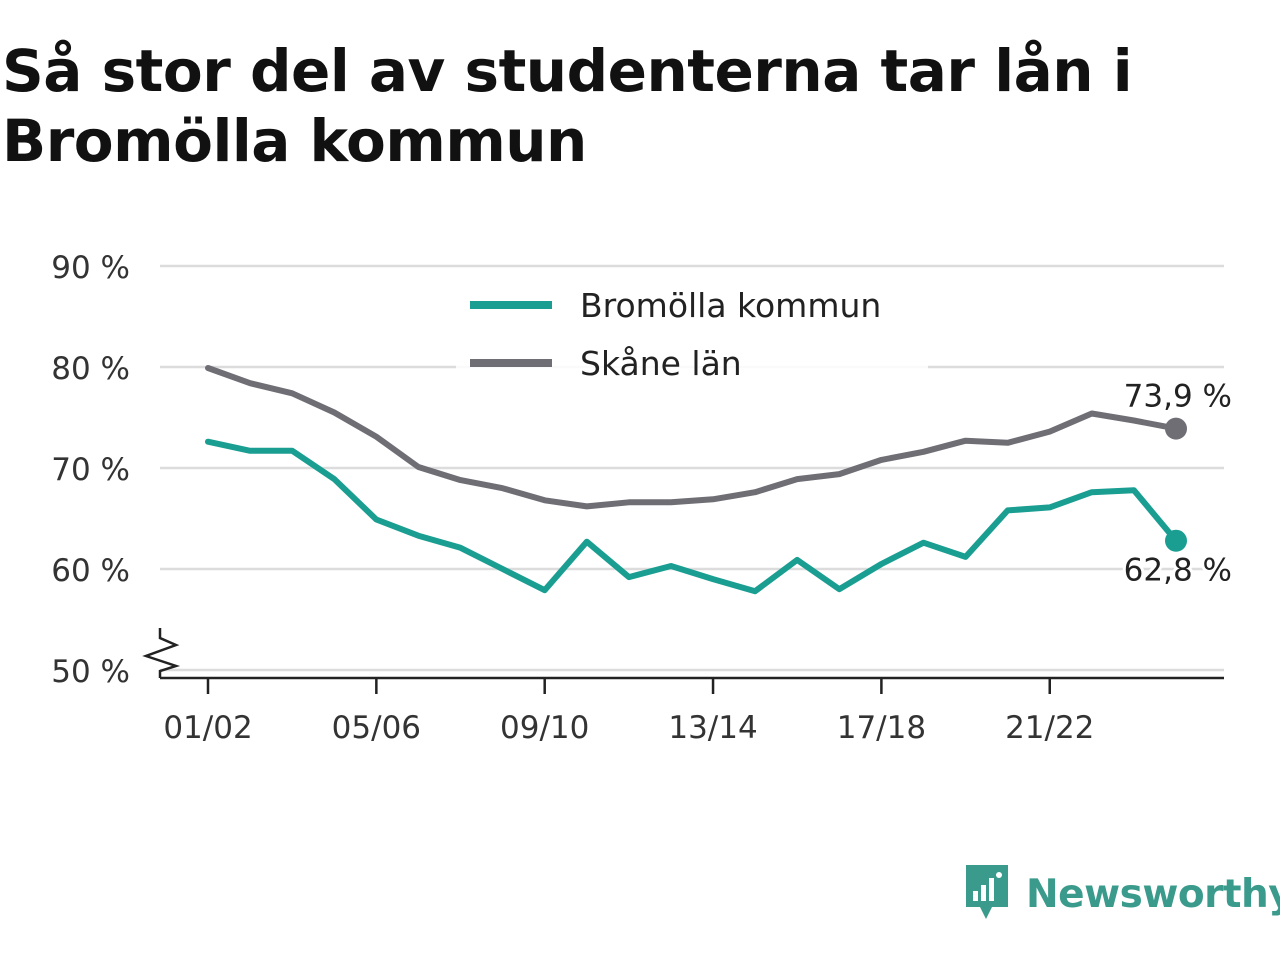  Describe the element at coordinates (376, 728) in the screenshot. I see `x-tick-label: 05/06` at that location.